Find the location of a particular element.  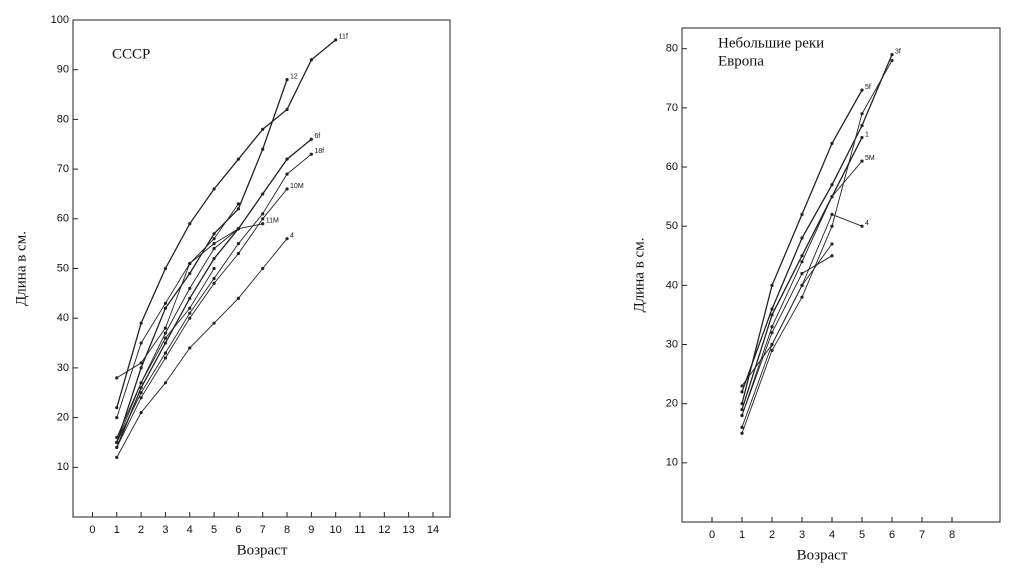

x-tick-label: 9 is located at coordinates (311, 530).